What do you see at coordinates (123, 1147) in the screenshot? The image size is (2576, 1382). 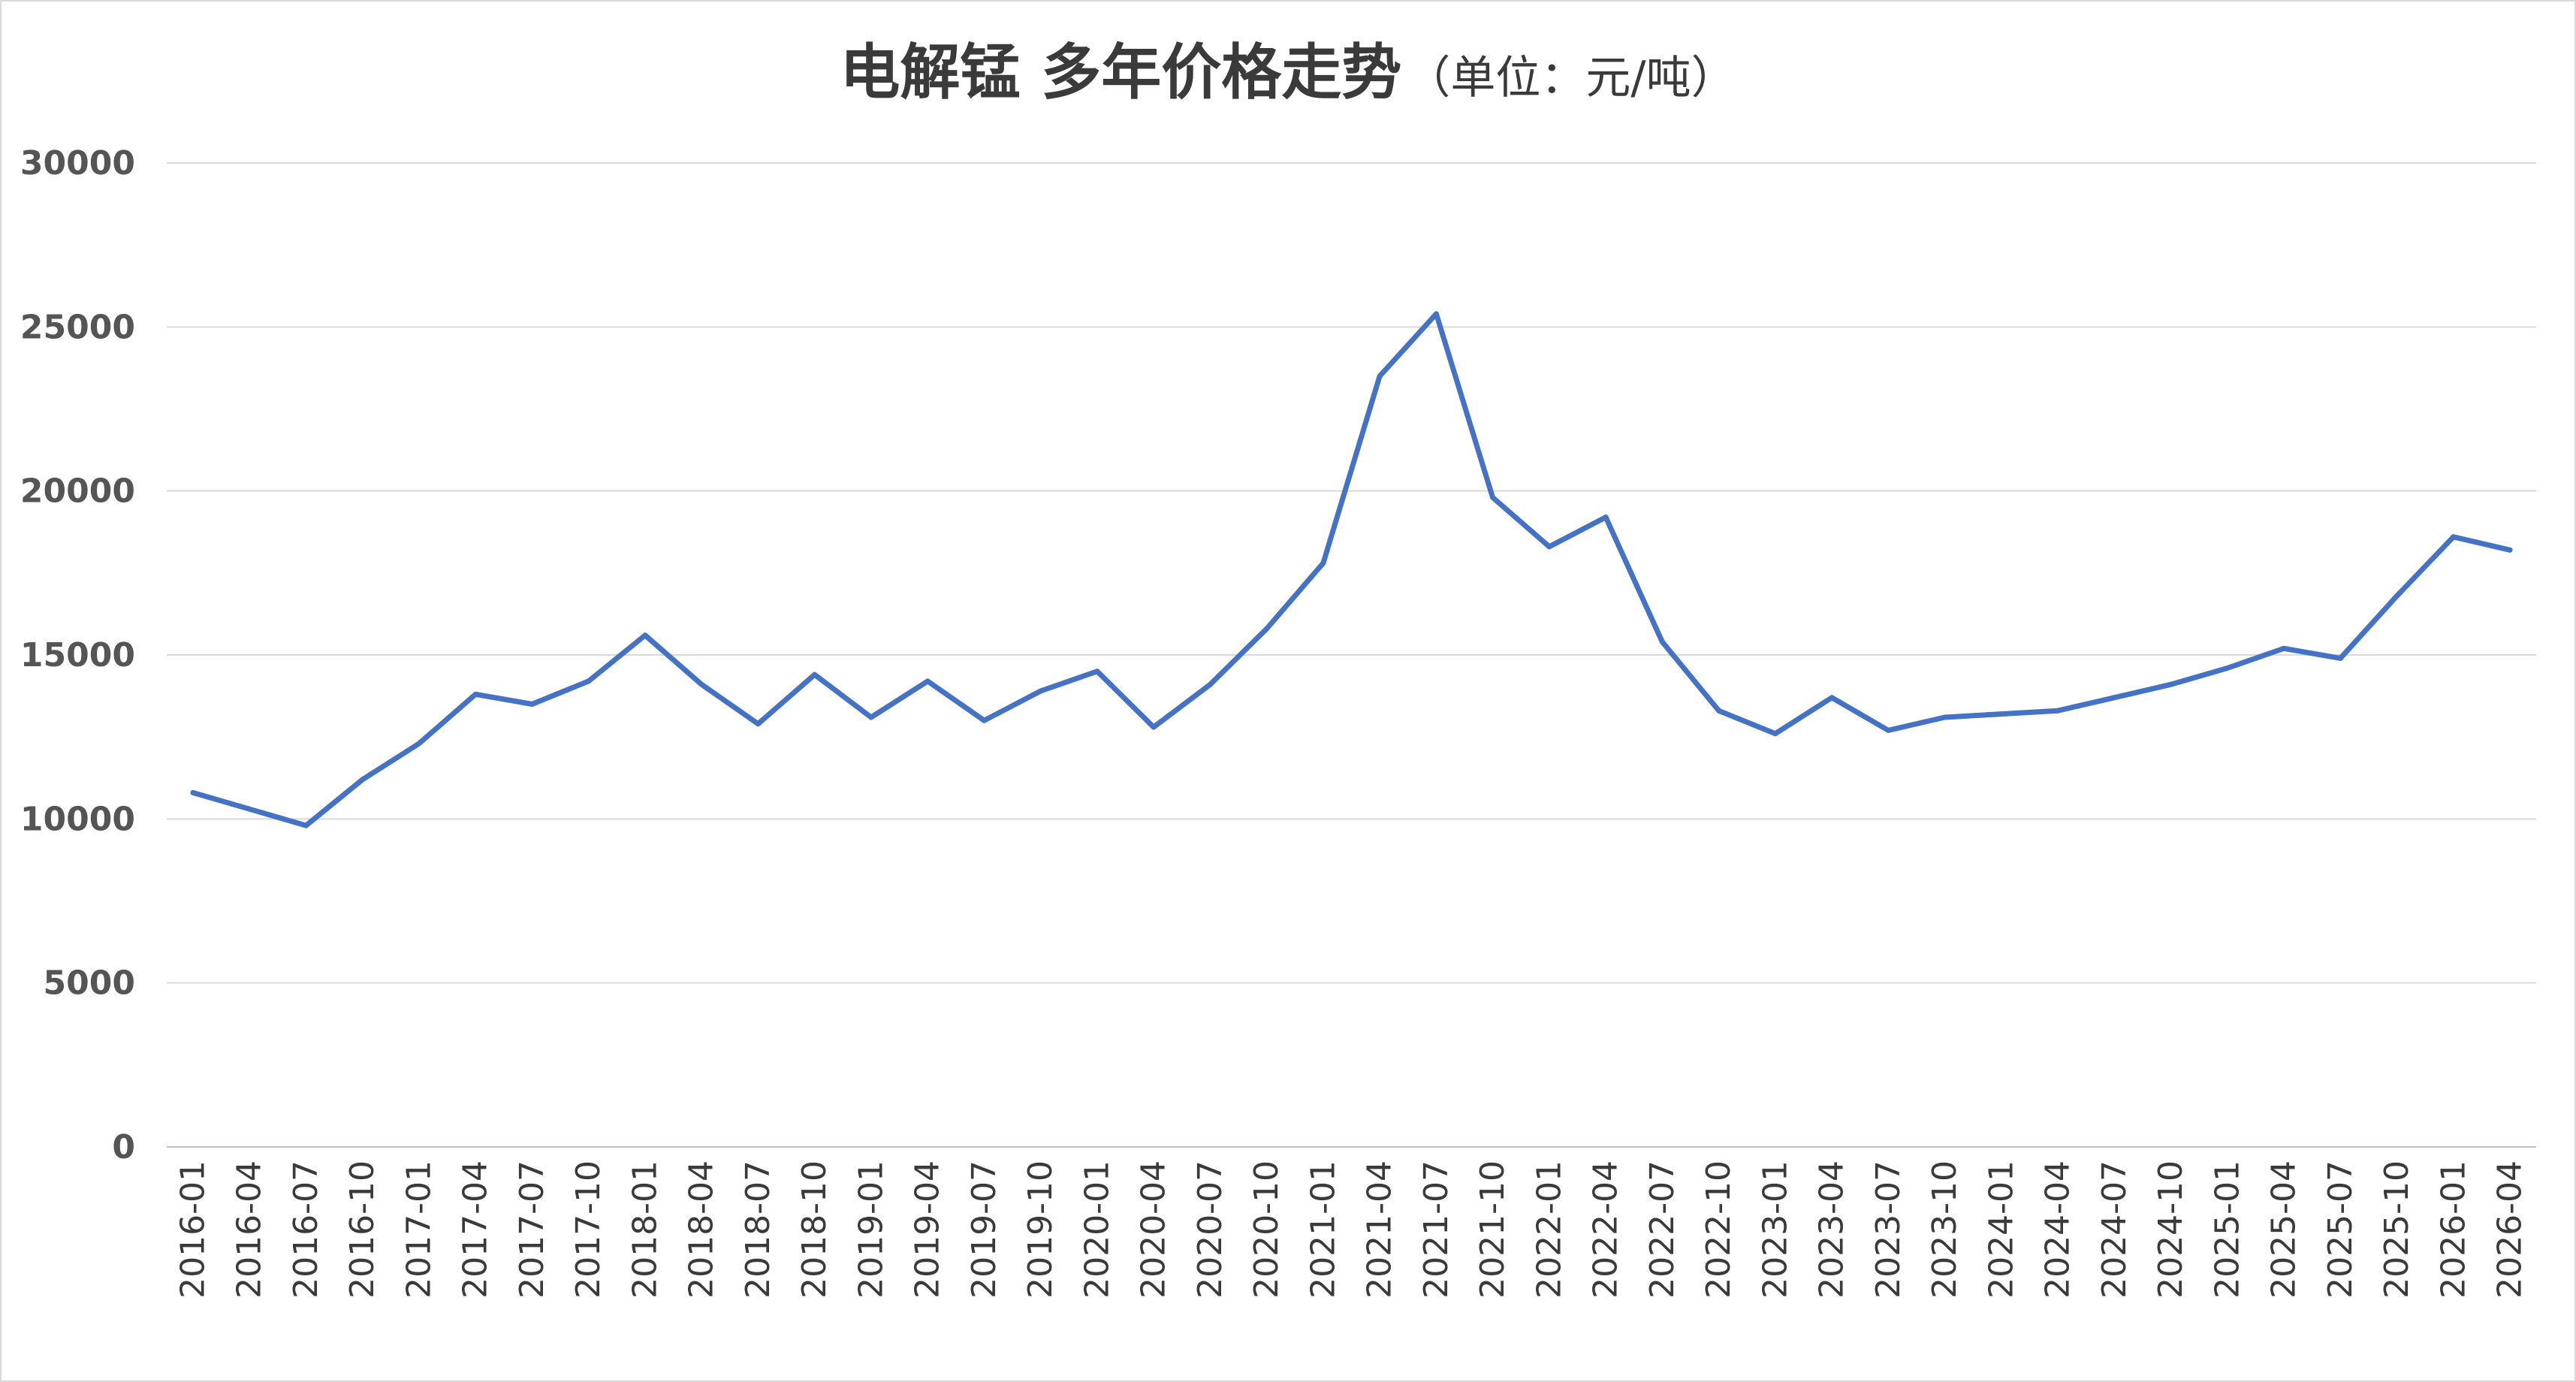 I see `y-tick-label: 0` at bounding box center [123, 1147].